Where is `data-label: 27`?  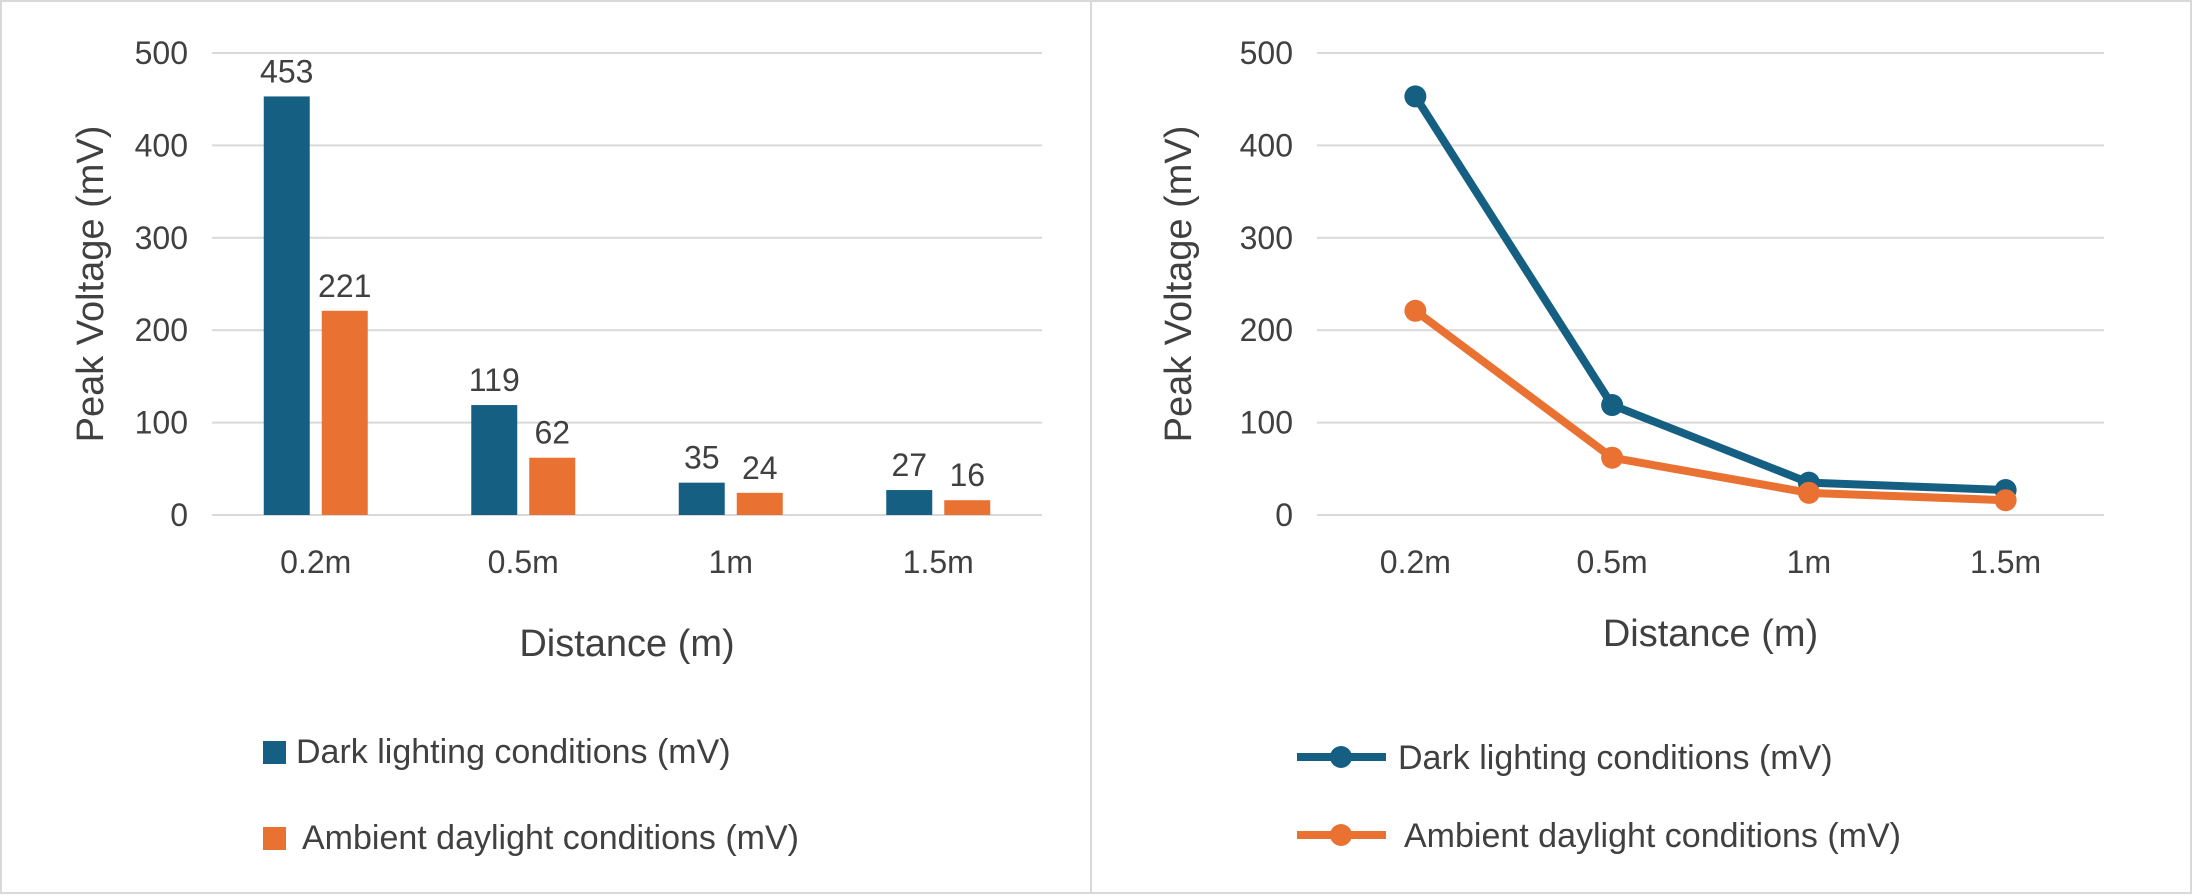 data-label: 27 is located at coordinates (909, 465).